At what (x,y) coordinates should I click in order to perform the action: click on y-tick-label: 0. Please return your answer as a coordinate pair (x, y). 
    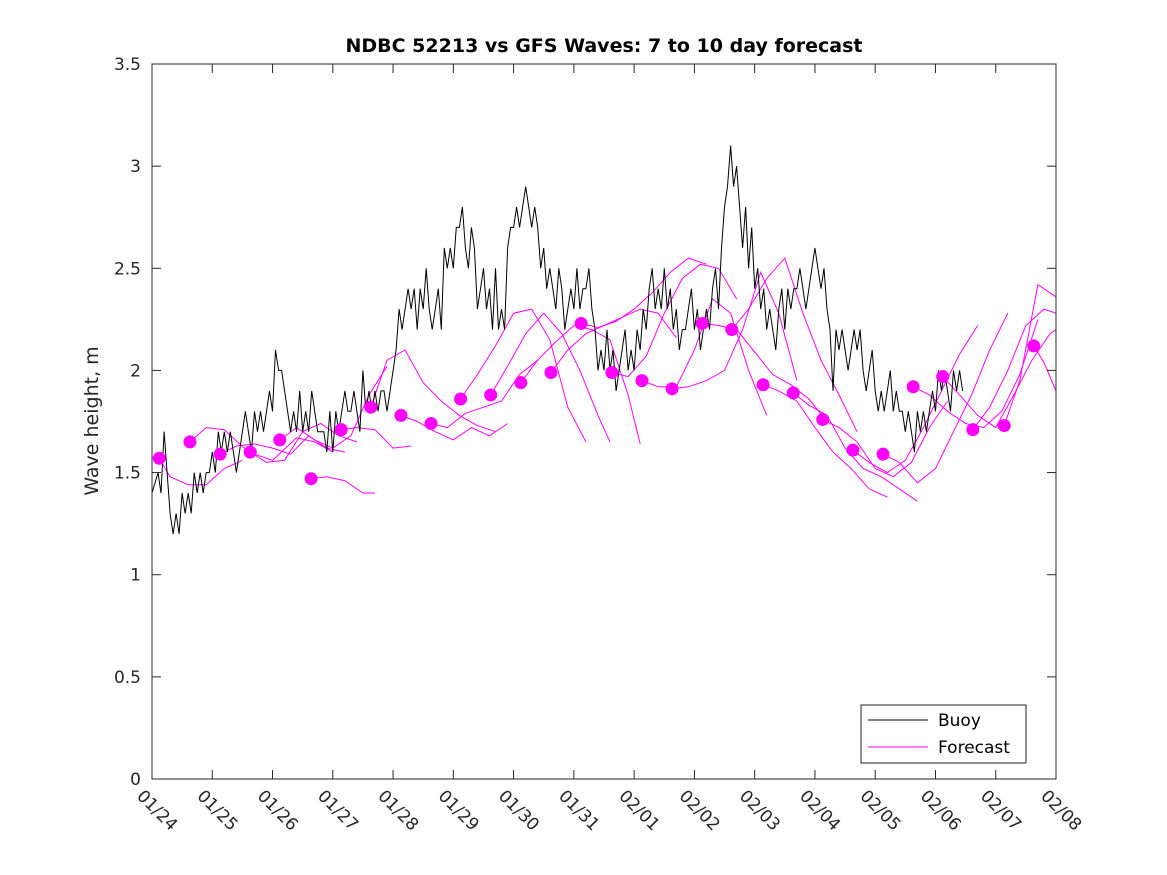
    Looking at the image, I should click on (135, 780).